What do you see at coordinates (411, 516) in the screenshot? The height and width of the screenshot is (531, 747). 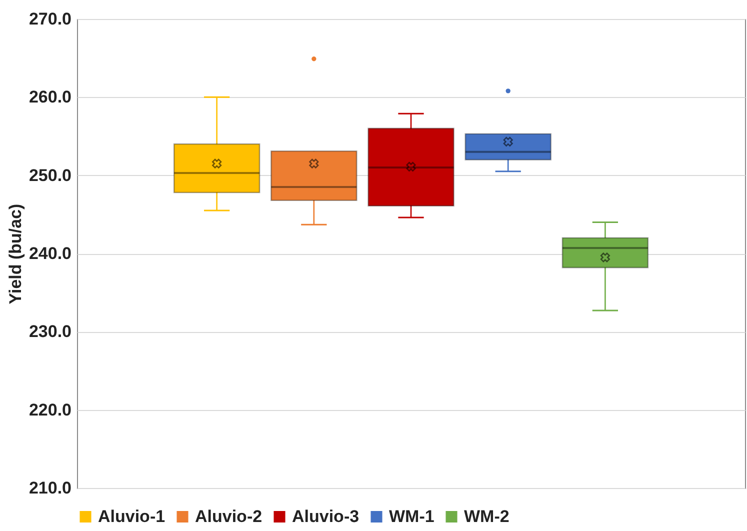 I see `legend-label: WM-1` at bounding box center [411, 516].